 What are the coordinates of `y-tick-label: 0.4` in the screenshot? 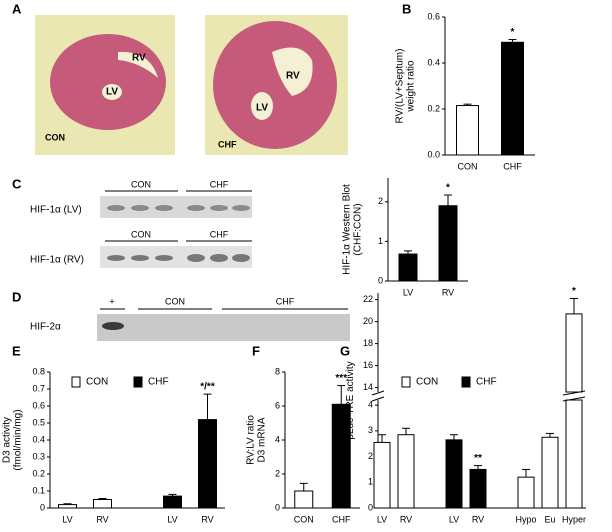 It's located at (38, 439).